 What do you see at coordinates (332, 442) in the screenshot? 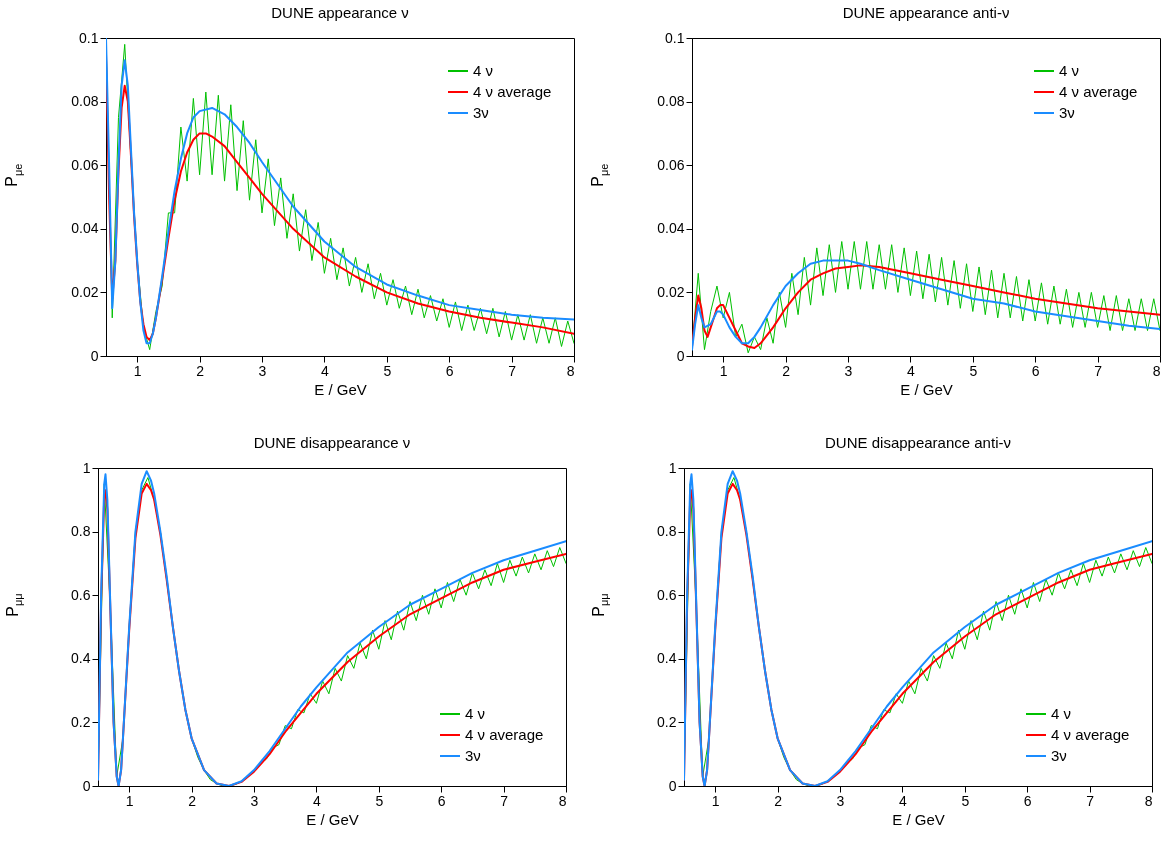
I see `chart-title: DUNE disappearance ν` at bounding box center [332, 442].